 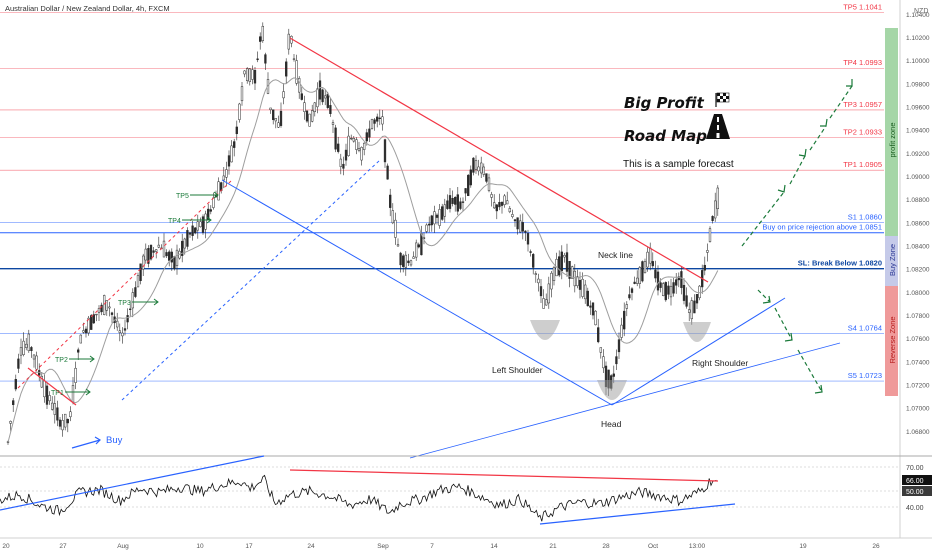 What do you see at coordinates (507, 344) in the screenshot?
I see `blue-head-line-left` at bounding box center [507, 344].